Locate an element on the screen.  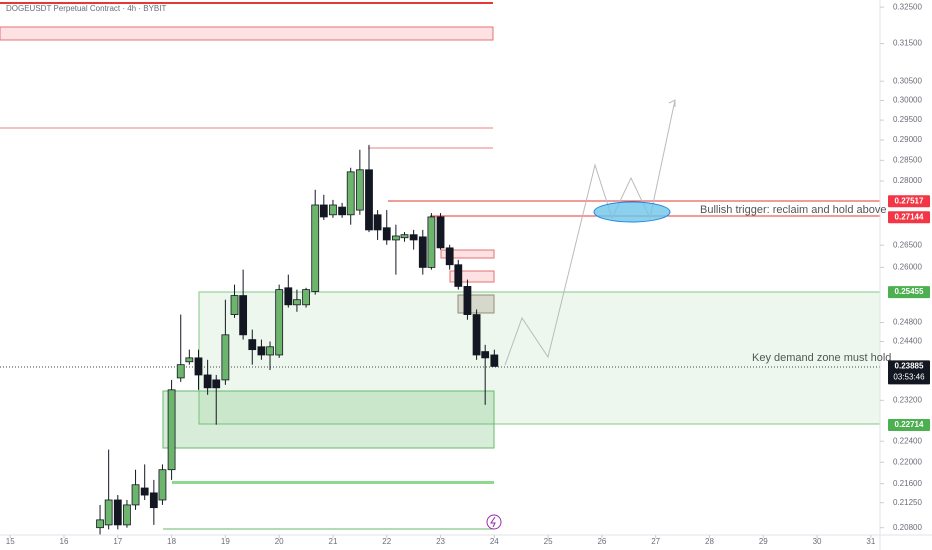
x-tick-label: 18 is located at coordinates (171, 541).